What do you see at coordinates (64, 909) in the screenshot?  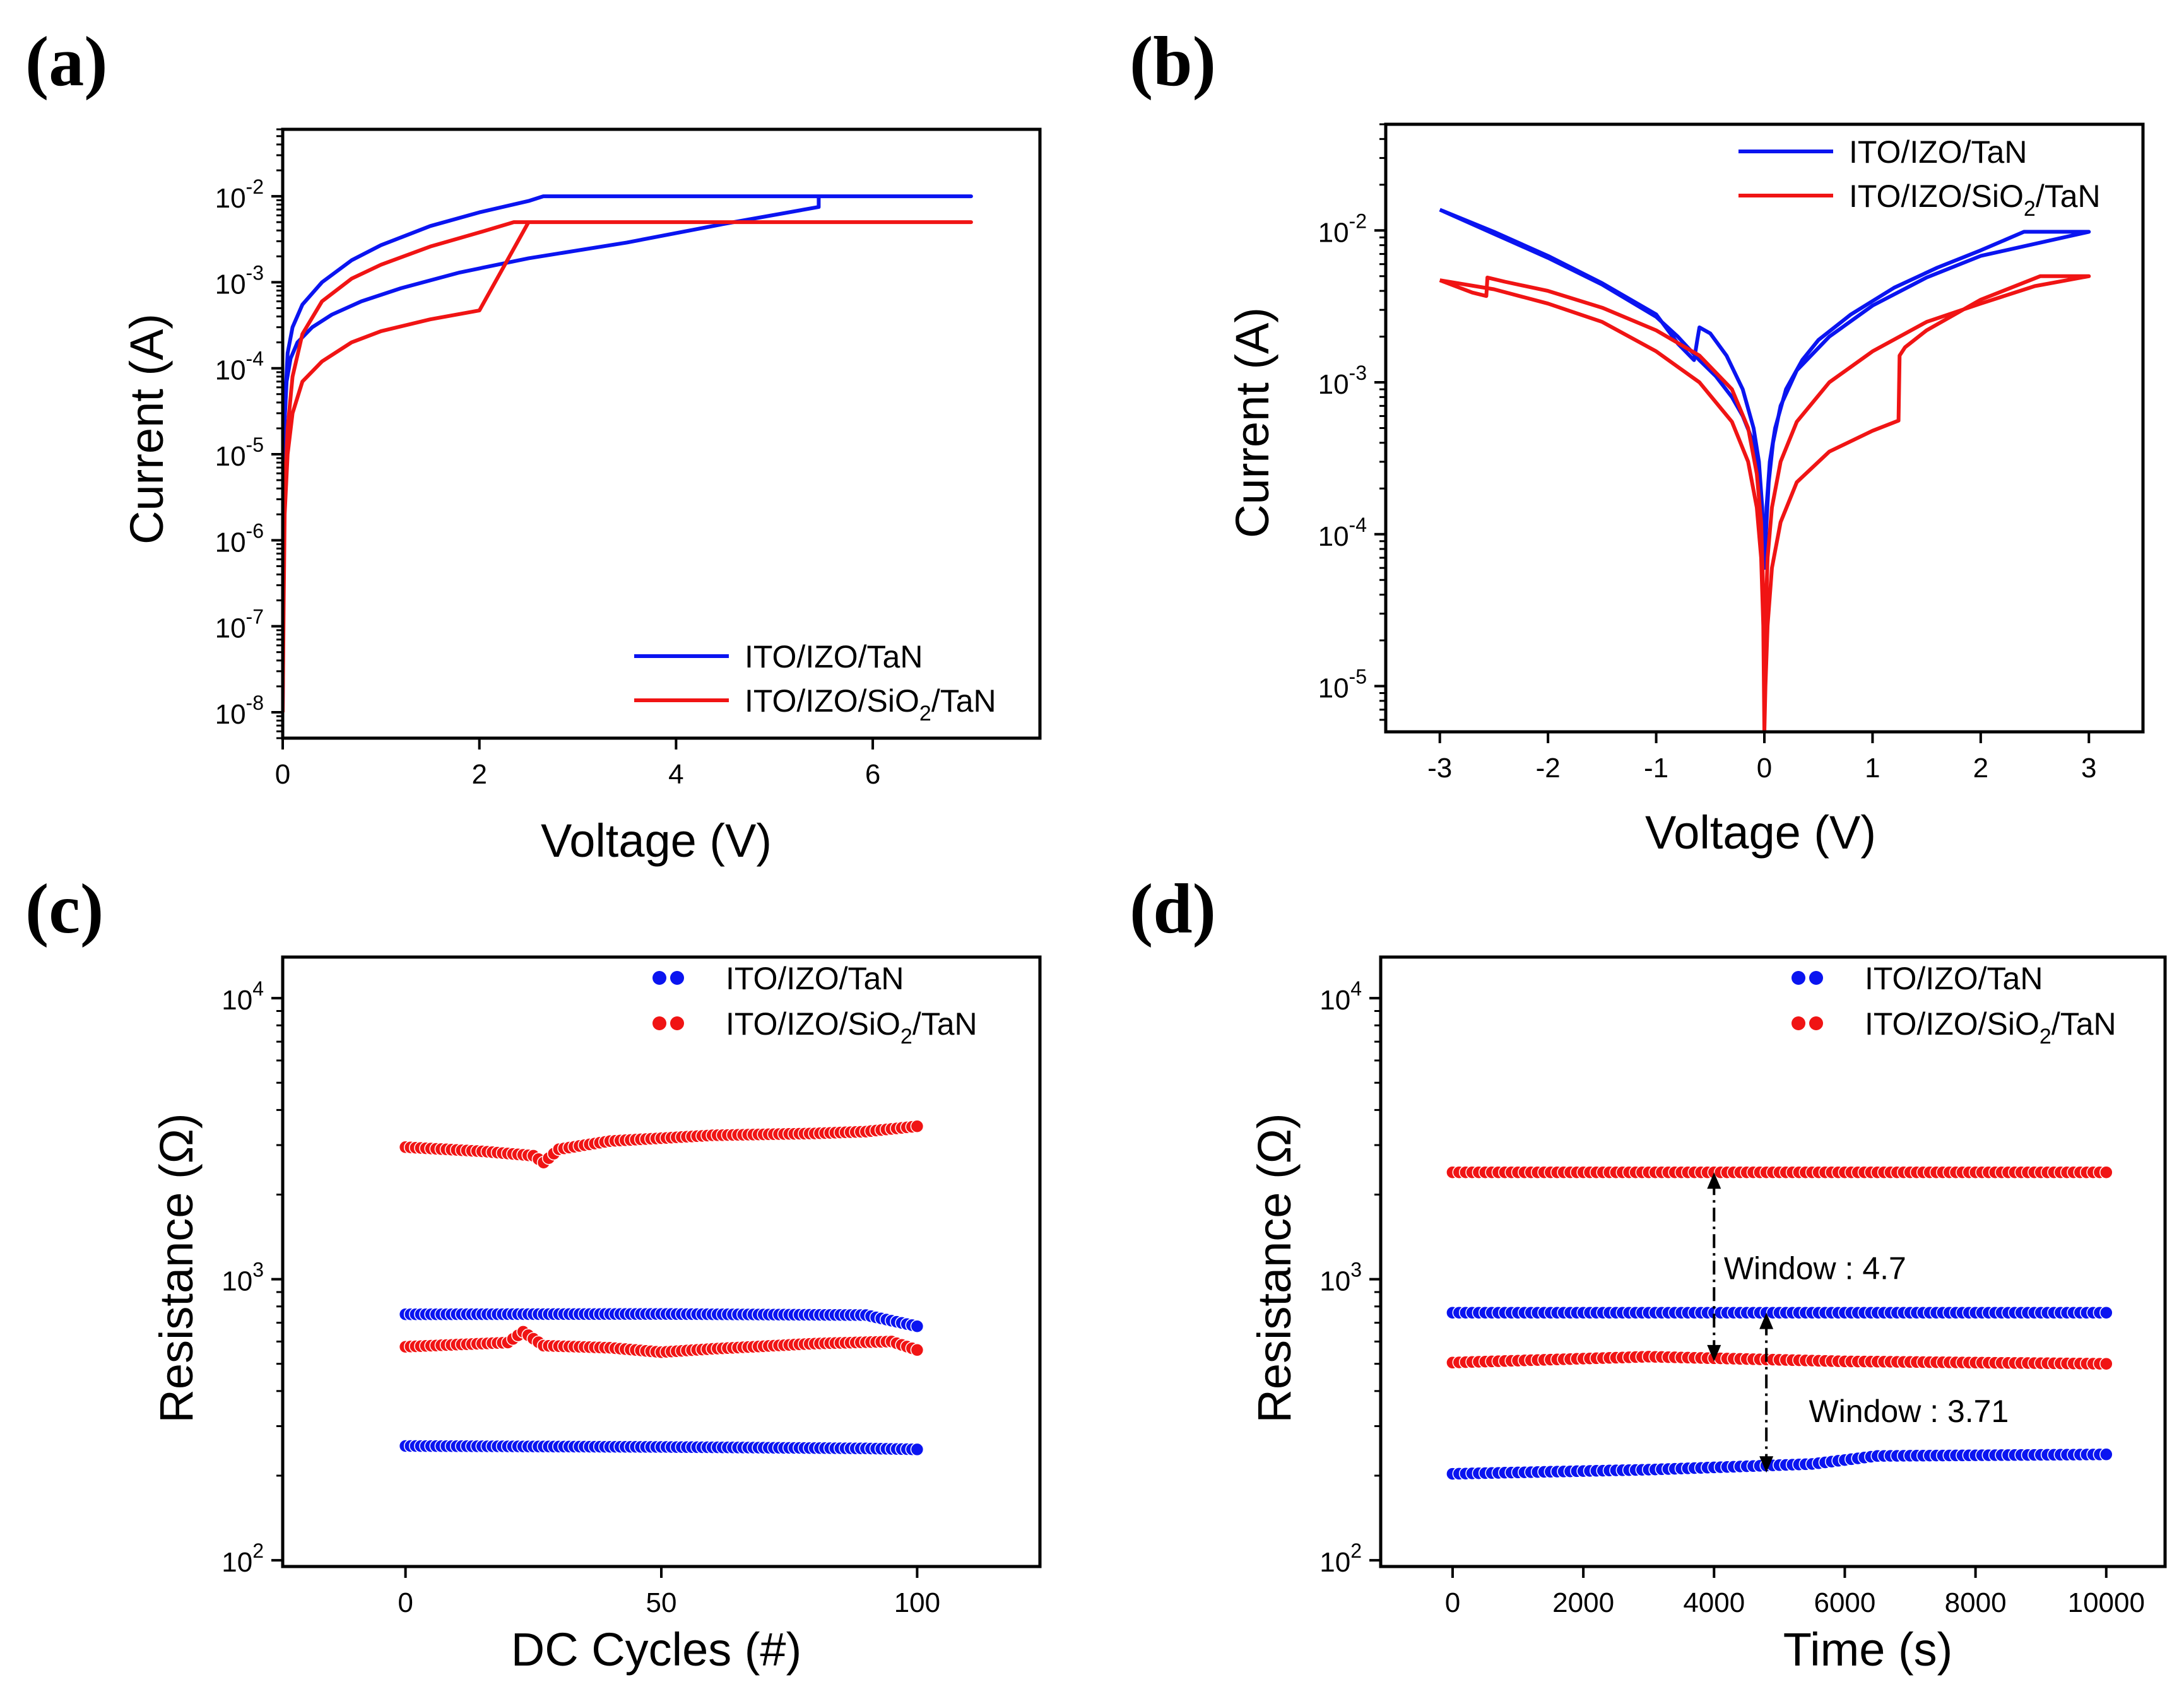 I see `panel-c-label: (c)` at bounding box center [64, 909].